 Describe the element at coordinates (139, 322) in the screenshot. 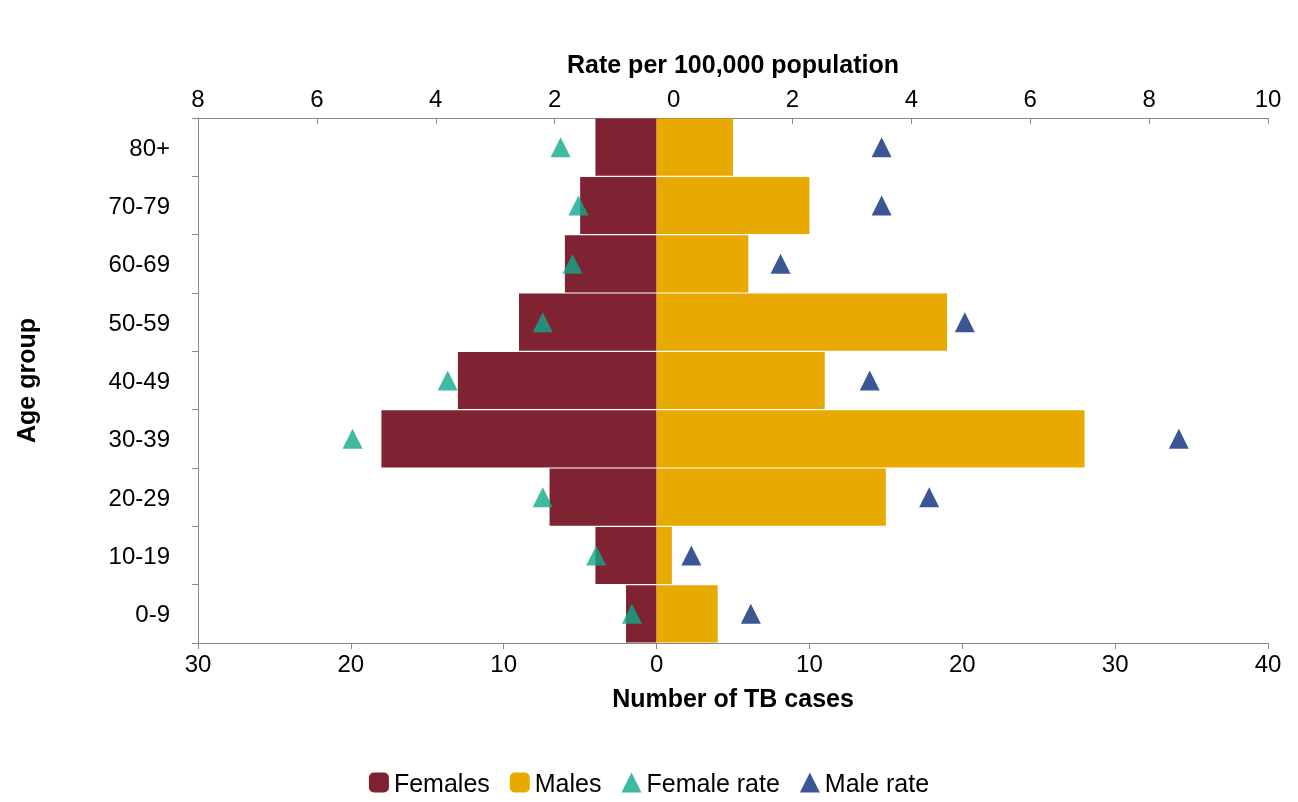

I see `y-tick-label: 50-59` at that location.